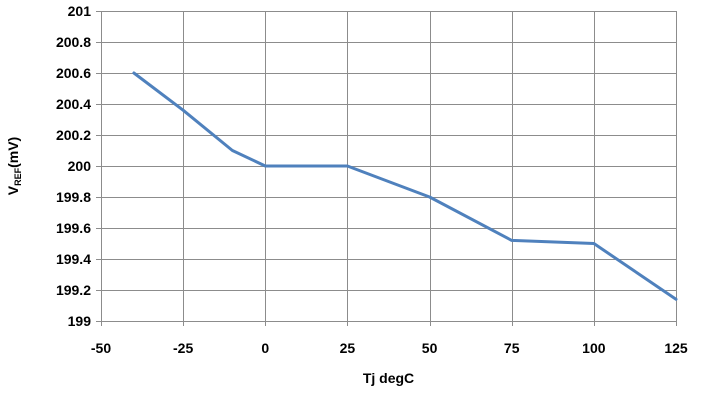 The image size is (707, 393). What do you see at coordinates (348, 348) in the screenshot?
I see `x-tick-label: 25` at bounding box center [348, 348].